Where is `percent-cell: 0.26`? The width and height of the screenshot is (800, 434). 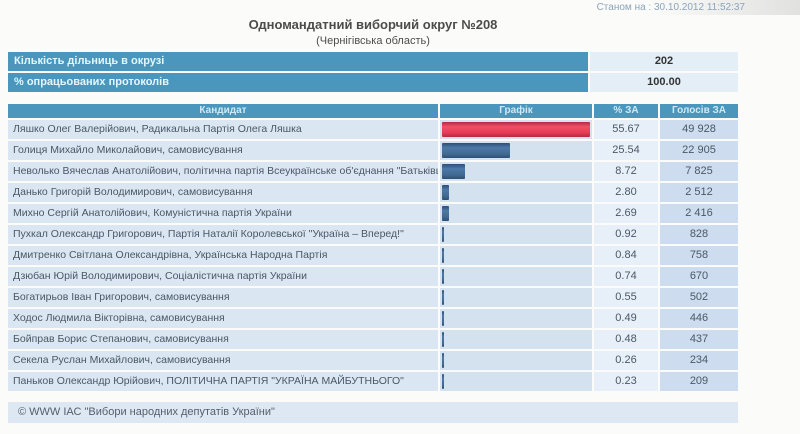
percent-cell: 0.26 is located at coordinates (626, 360).